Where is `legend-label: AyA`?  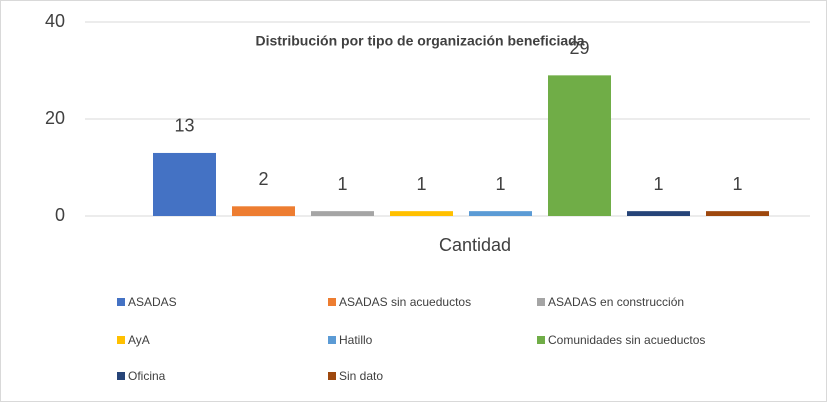 legend-label: AyA is located at coordinates (139, 340).